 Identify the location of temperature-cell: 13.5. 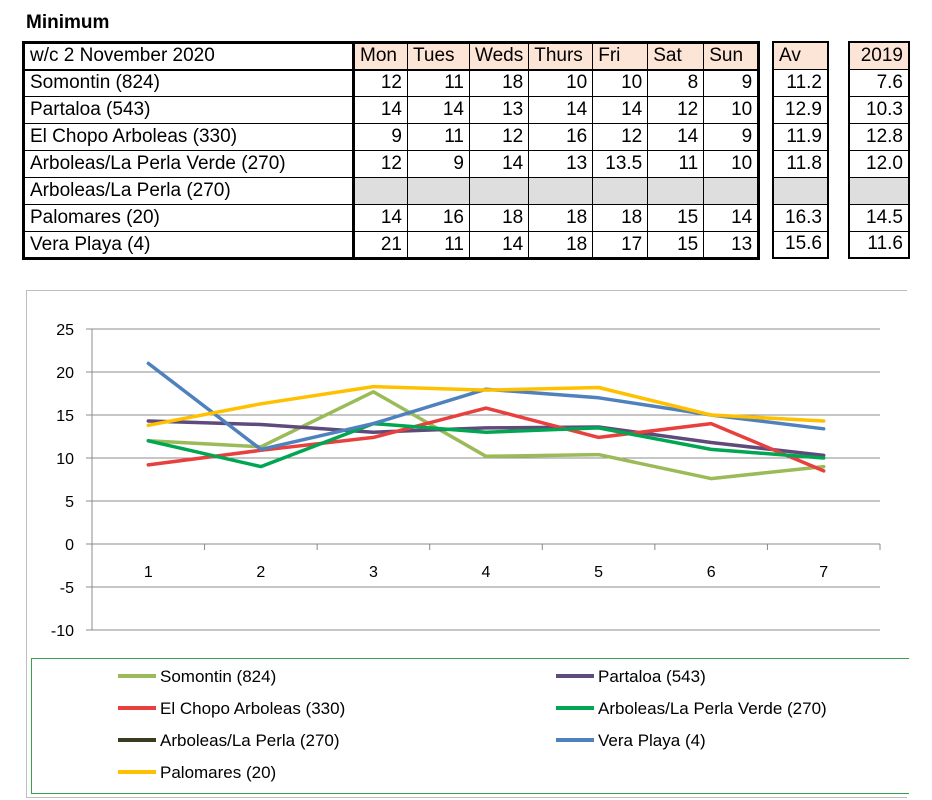
(620, 164).